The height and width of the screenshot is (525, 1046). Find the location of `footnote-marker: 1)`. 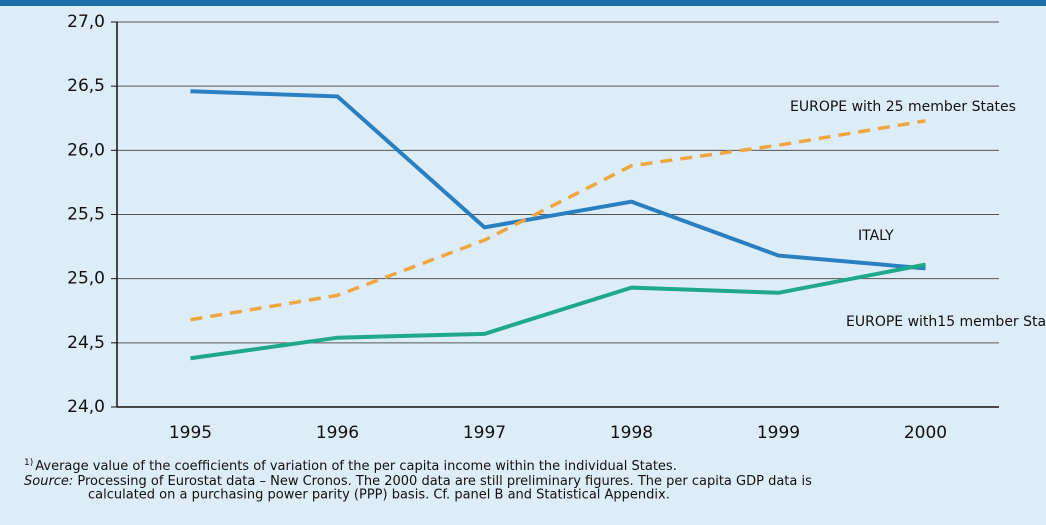

footnote-marker: 1) is located at coordinates (28, 463).